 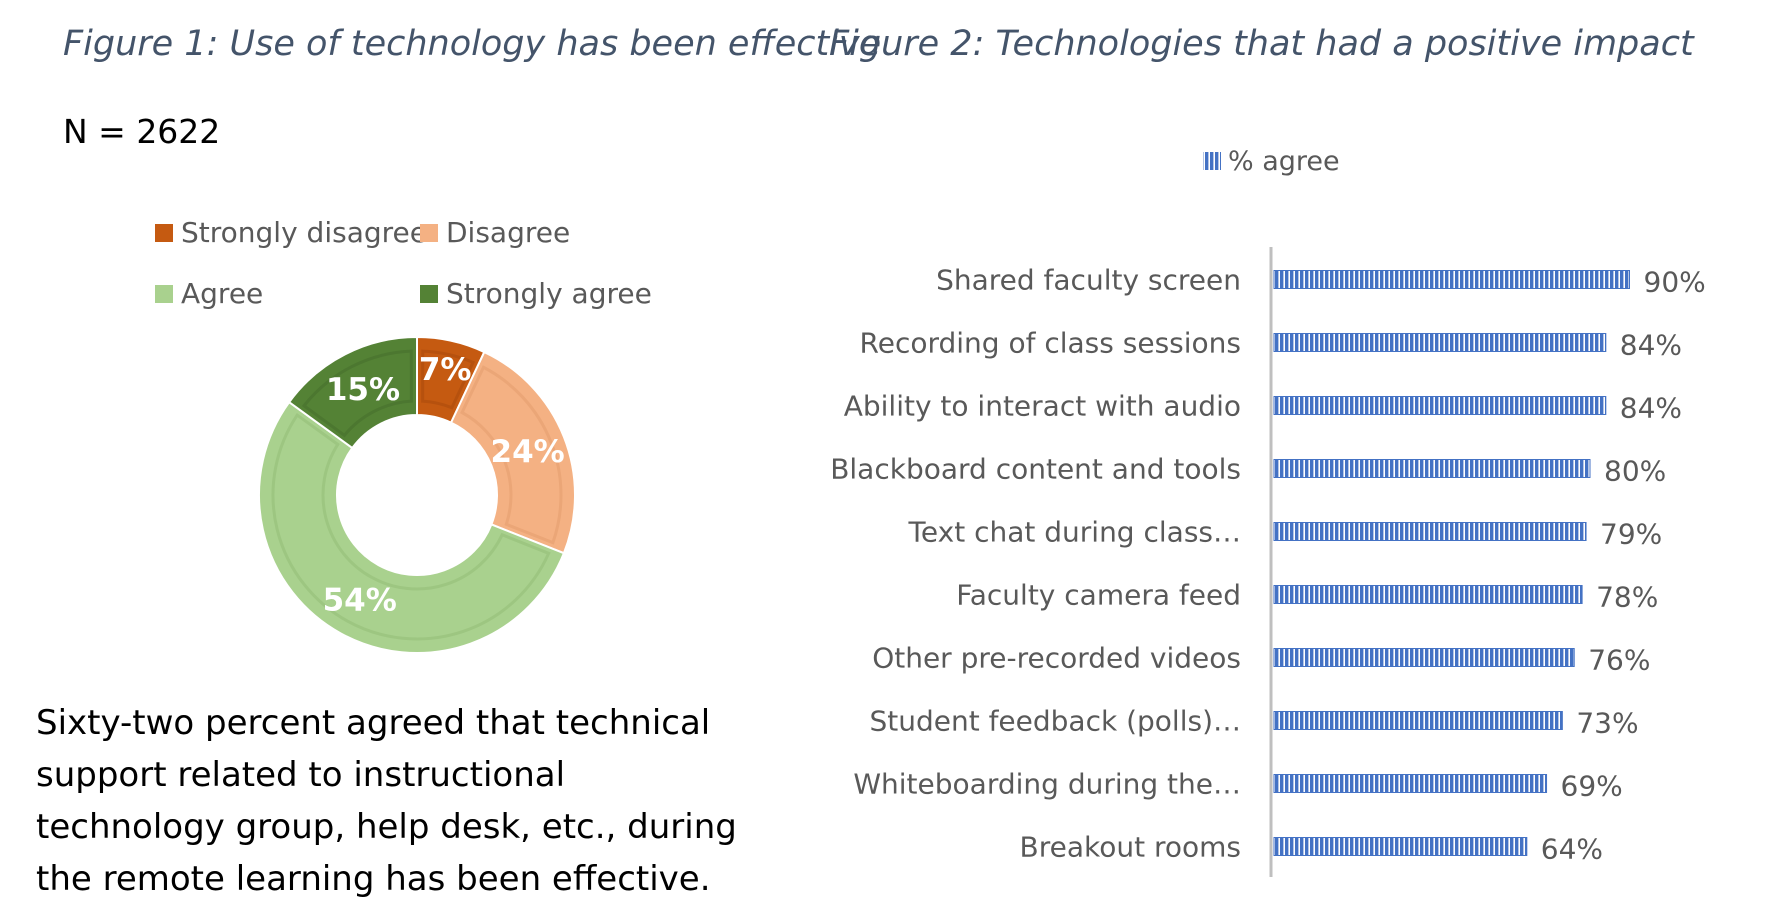 I want to click on doughnut-slice-strongly-agree, so click(x=352, y=392).